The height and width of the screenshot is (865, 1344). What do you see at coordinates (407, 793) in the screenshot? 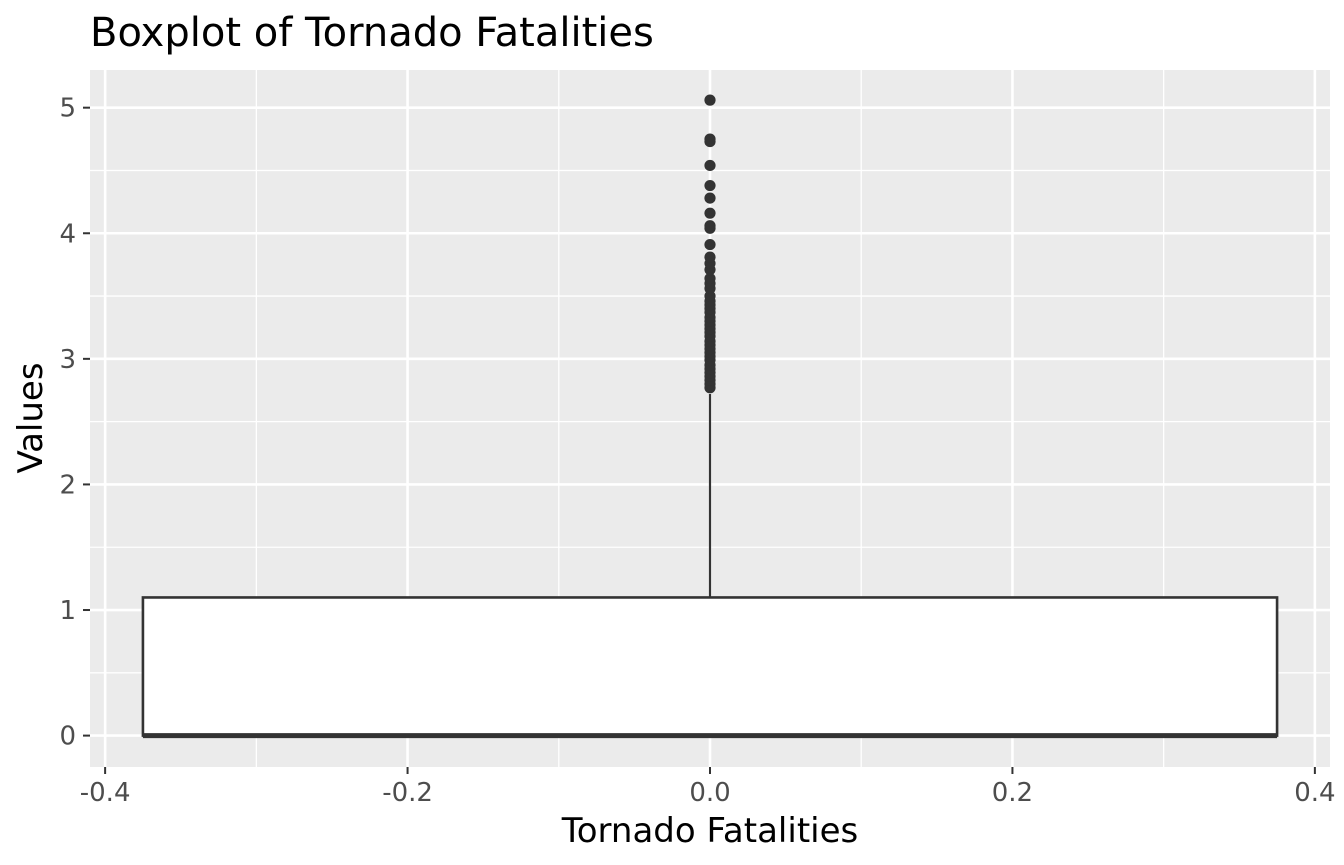
I see `x-tick-label: -0.2` at bounding box center [407, 793].